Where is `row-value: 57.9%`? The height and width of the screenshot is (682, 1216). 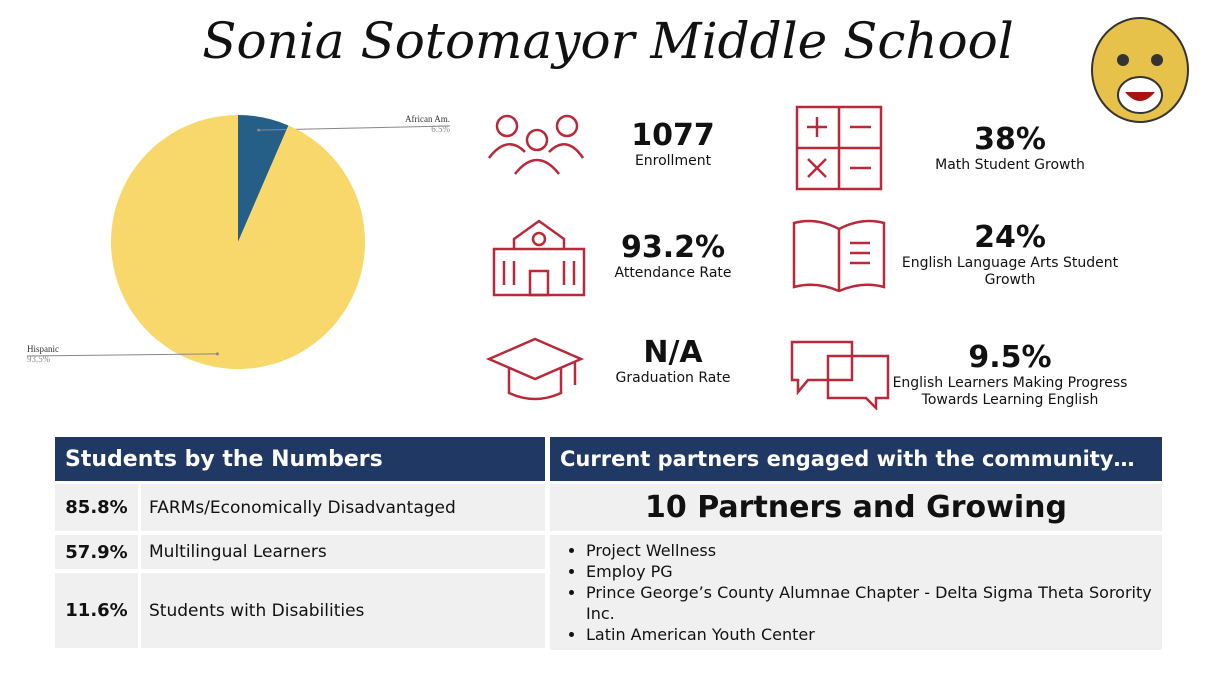
row-value: 57.9% is located at coordinates (96, 552).